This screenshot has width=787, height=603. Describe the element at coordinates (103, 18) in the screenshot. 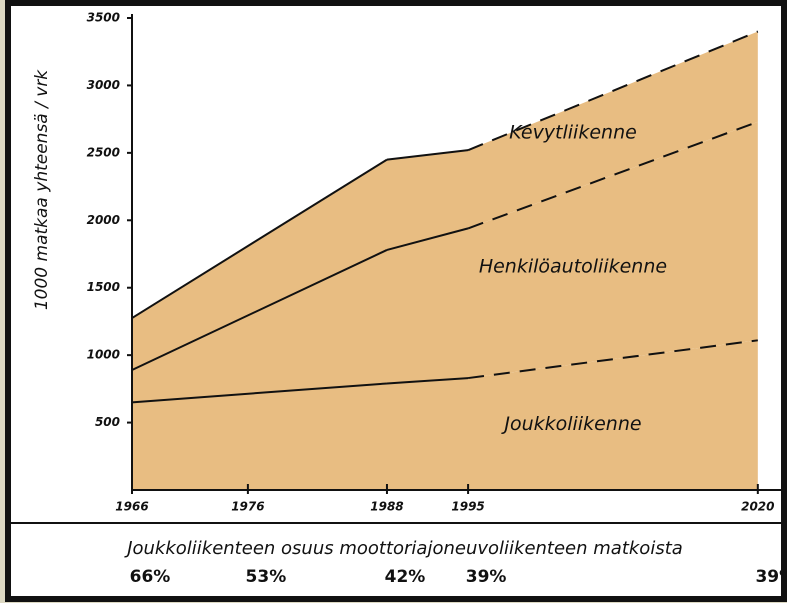

I see `y-tick-label: 3500` at that location.